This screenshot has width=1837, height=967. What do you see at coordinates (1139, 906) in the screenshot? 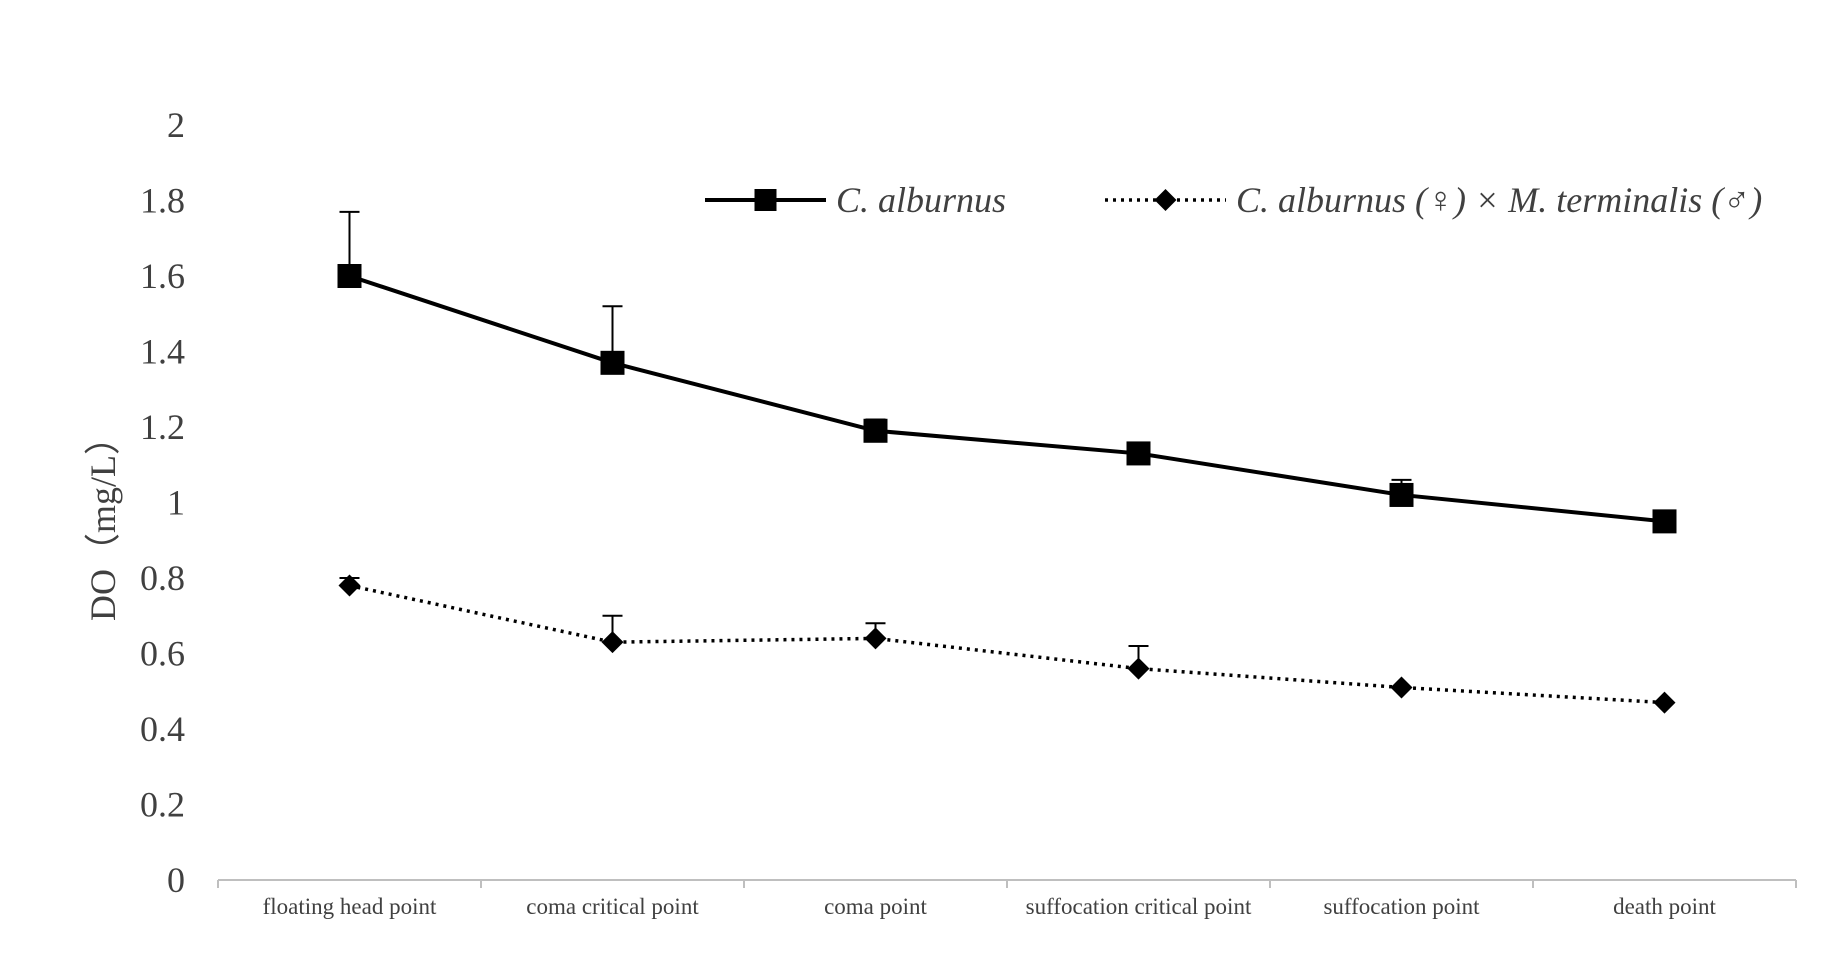
I see `x-tick-label: suffocation critical point` at bounding box center [1139, 906].